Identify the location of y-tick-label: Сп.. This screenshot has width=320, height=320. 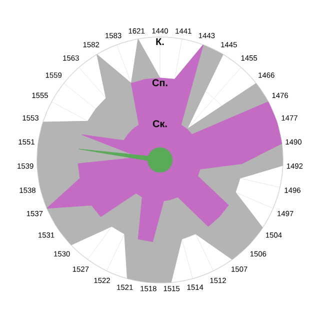
(160, 82).